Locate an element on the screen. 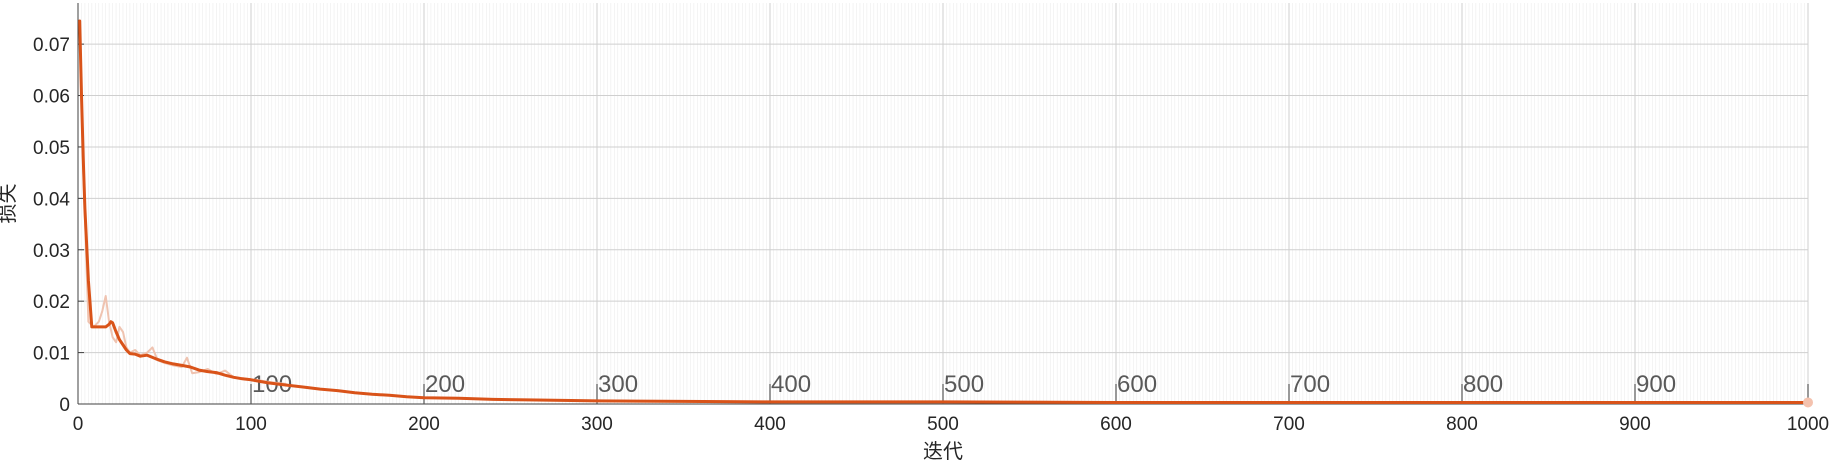  x-tick-label: 600 is located at coordinates (1116, 424).